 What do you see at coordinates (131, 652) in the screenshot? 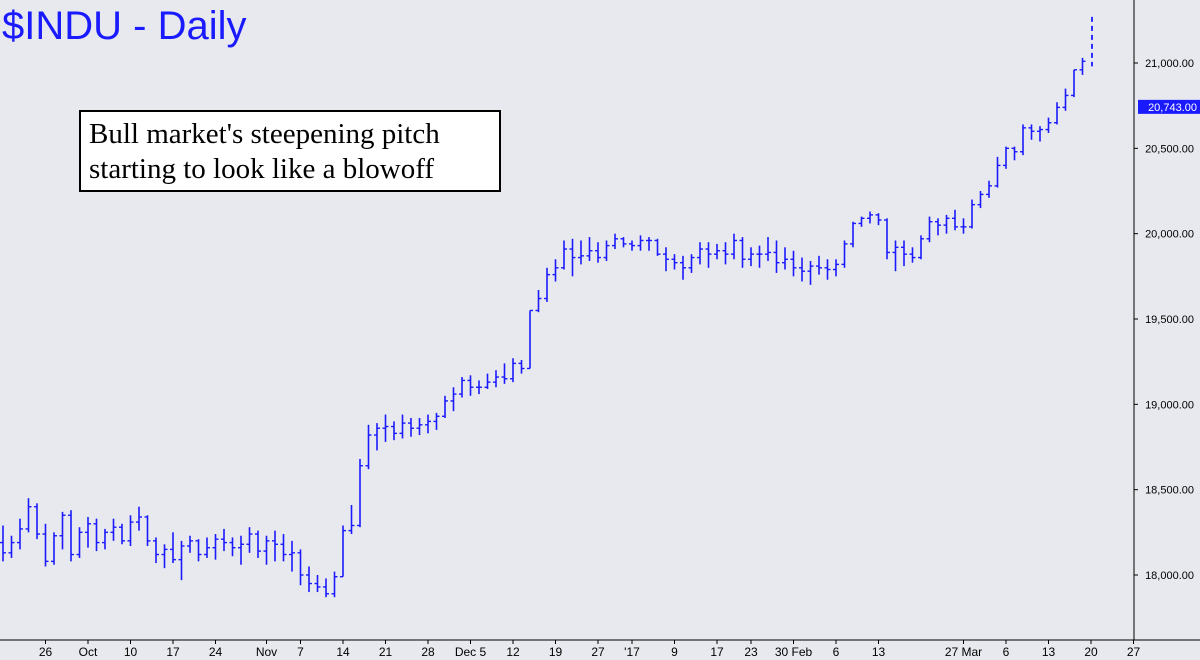
I see `x-tick-label: 10` at bounding box center [131, 652].